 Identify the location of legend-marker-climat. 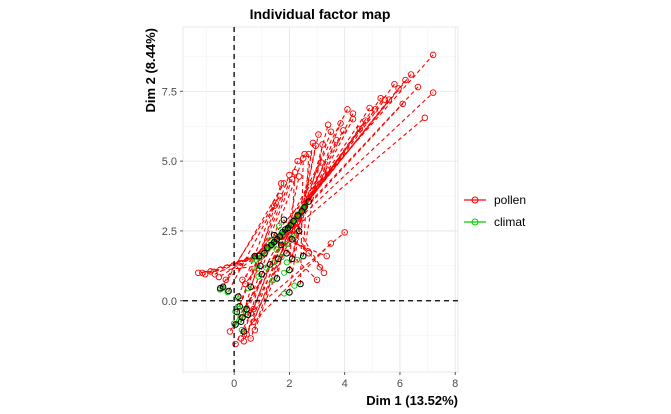
(475, 222).